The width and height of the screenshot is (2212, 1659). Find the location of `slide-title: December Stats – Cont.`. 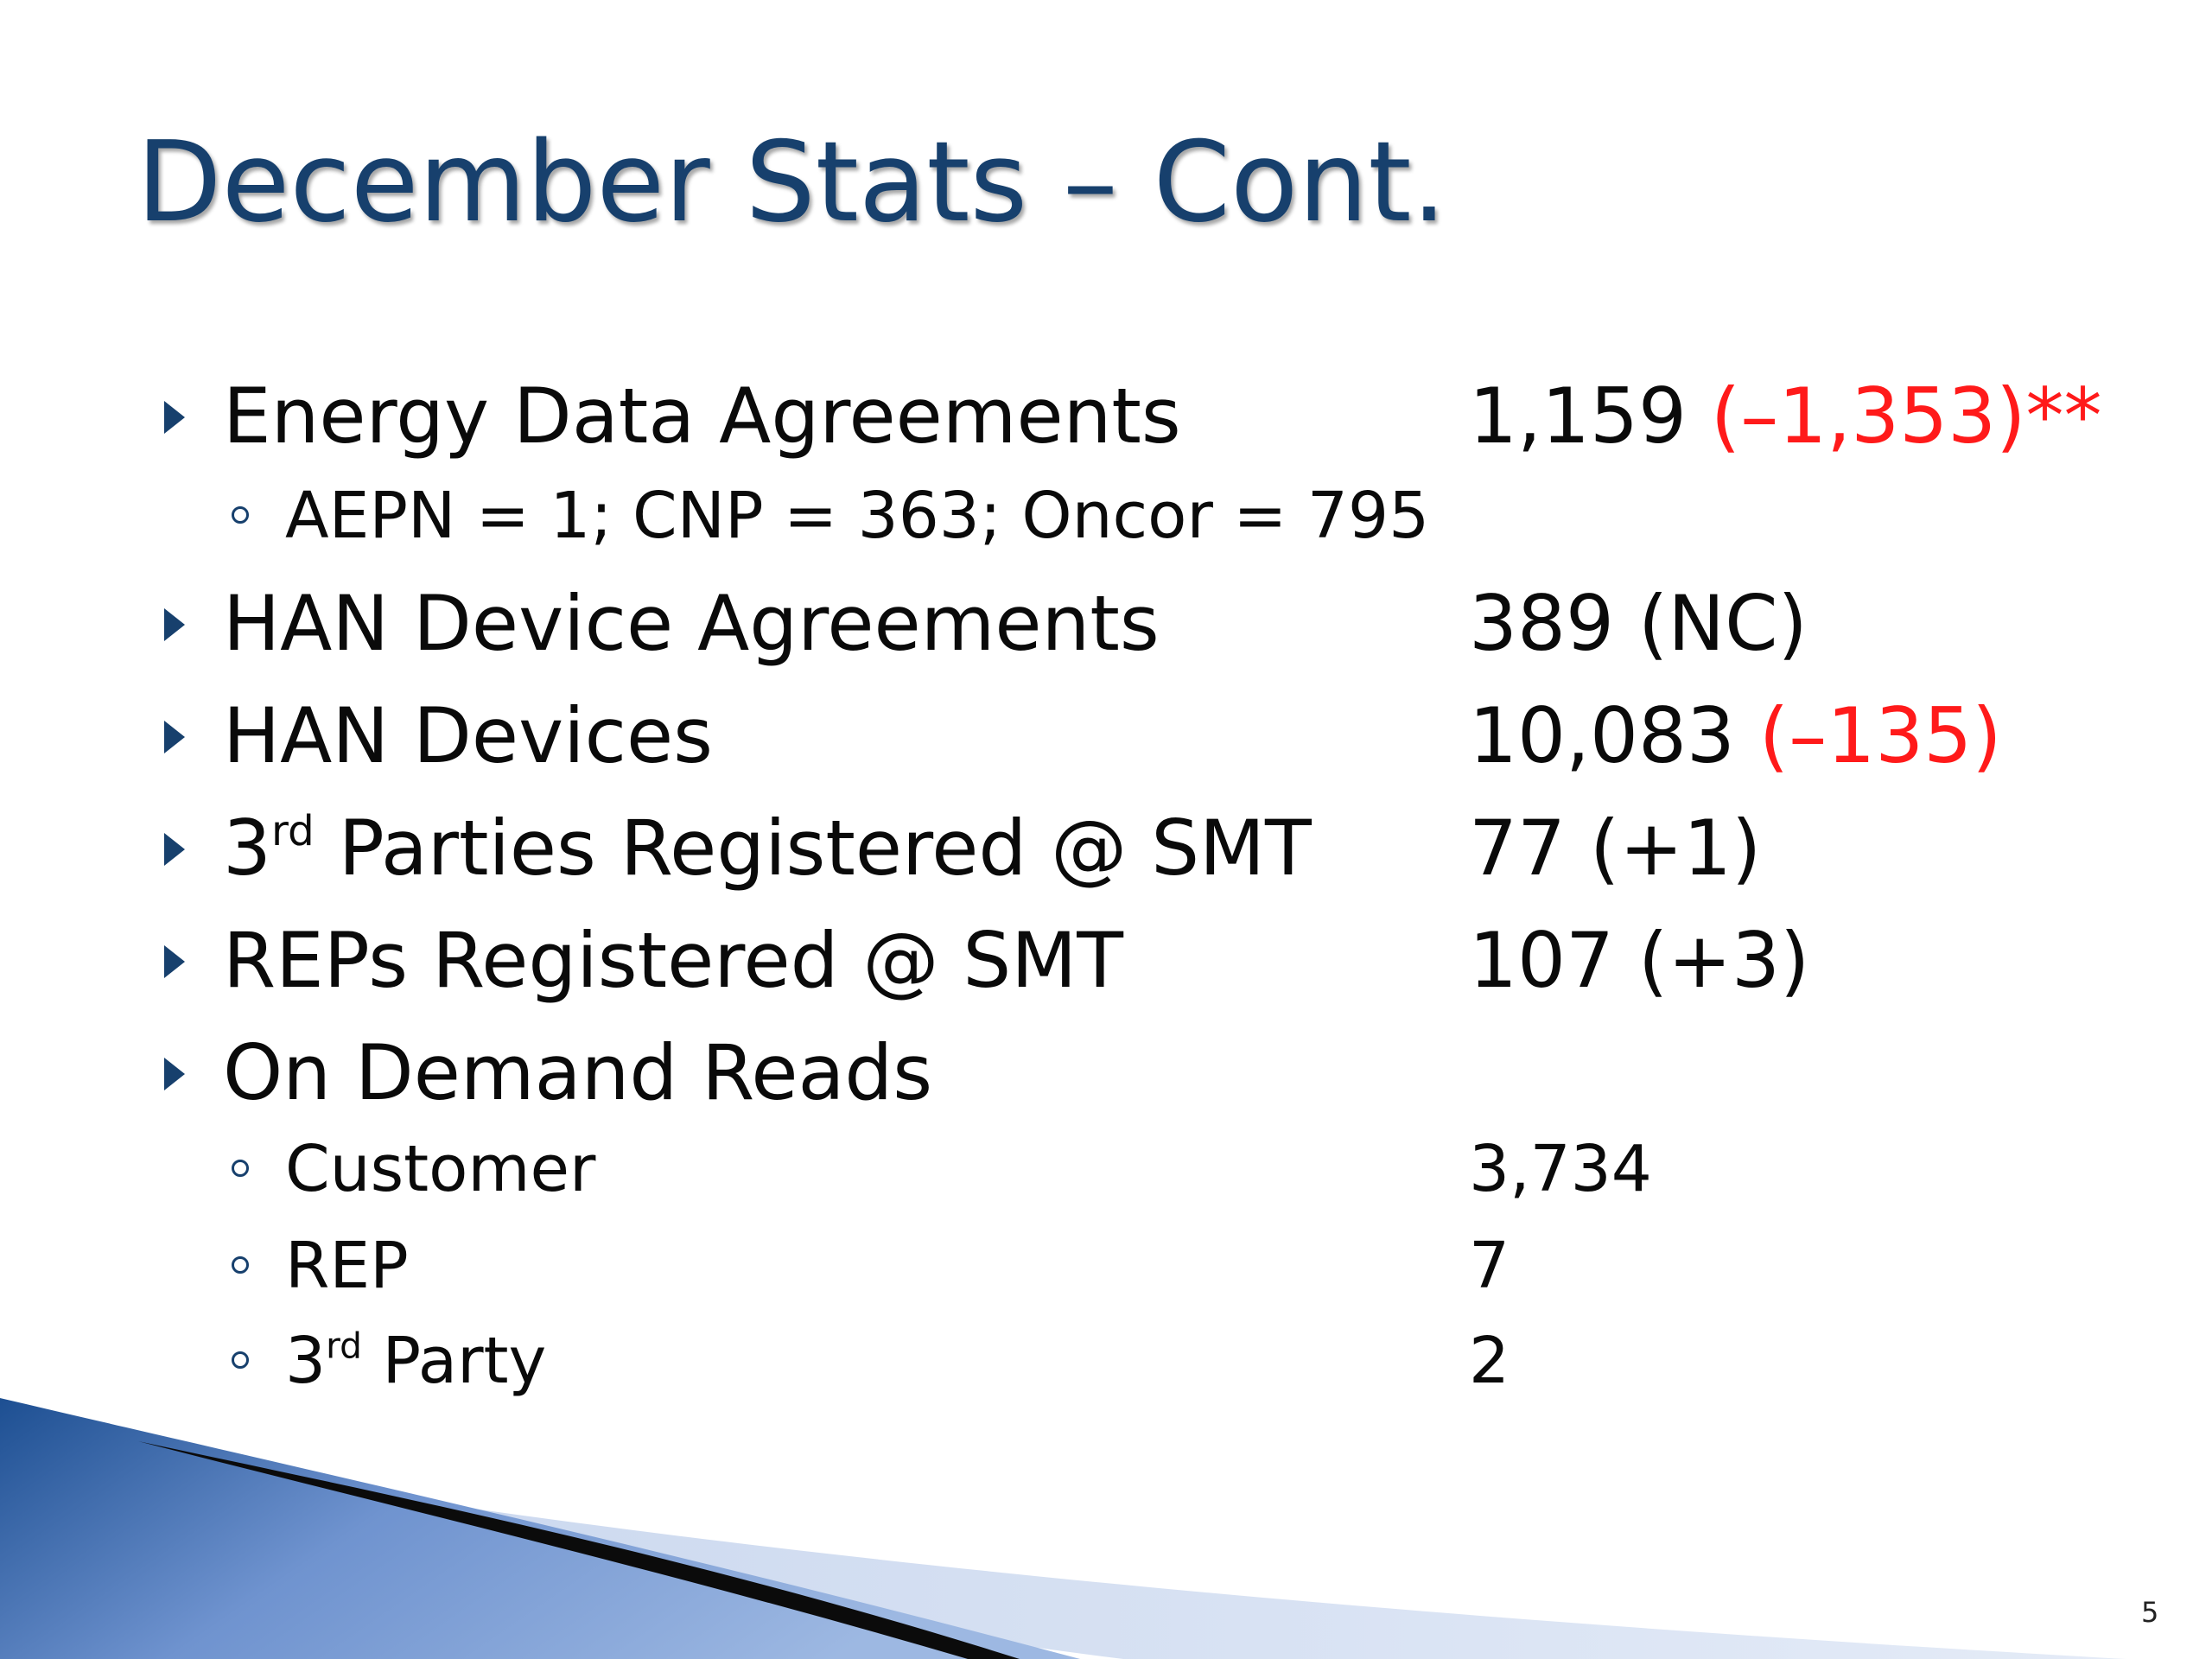

slide-title: December Stats – Cont. is located at coordinates (792, 182).